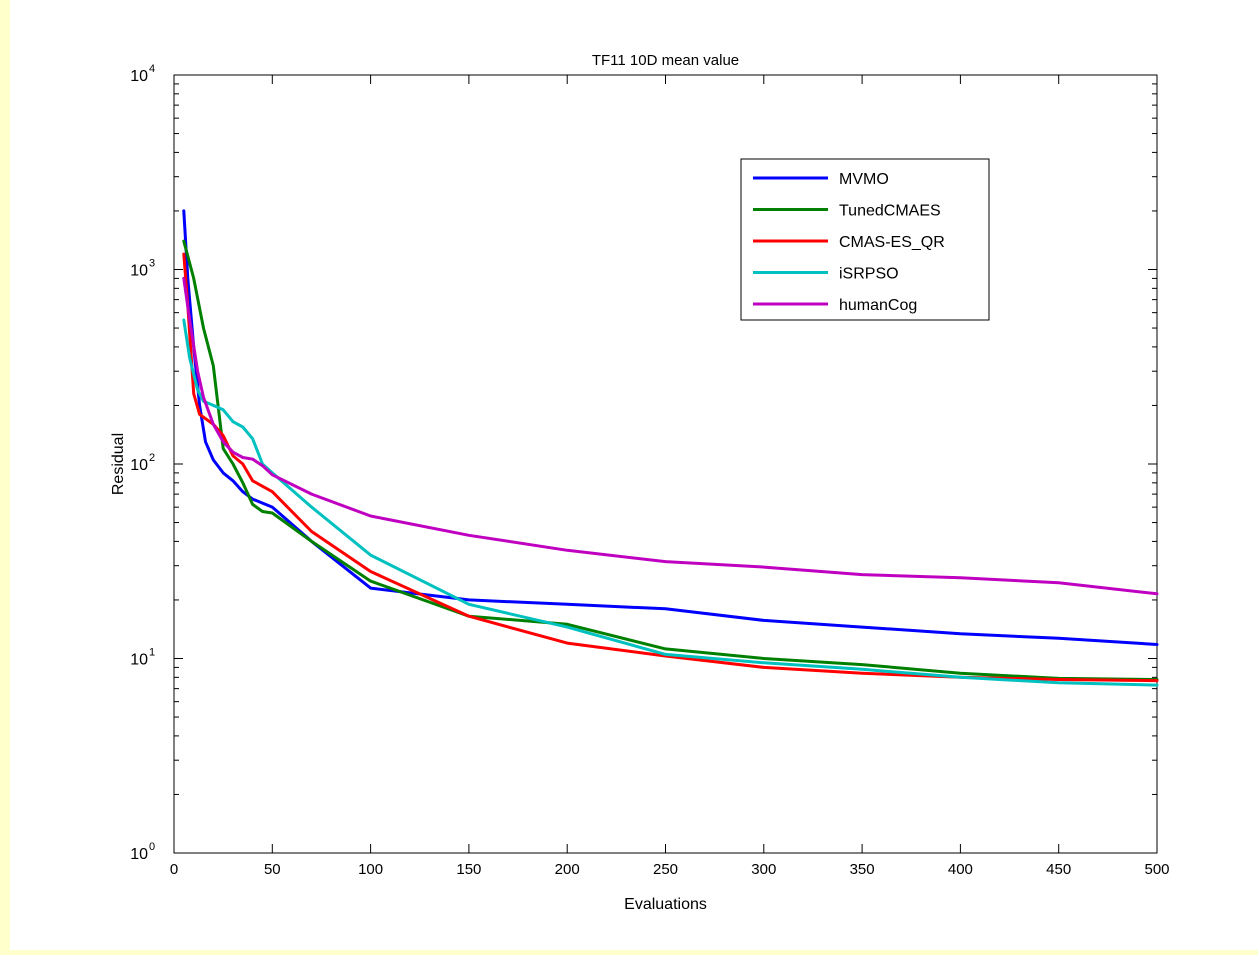 The width and height of the screenshot is (1258, 955). I want to click on x-tick-label: 250, so click(665, 869).